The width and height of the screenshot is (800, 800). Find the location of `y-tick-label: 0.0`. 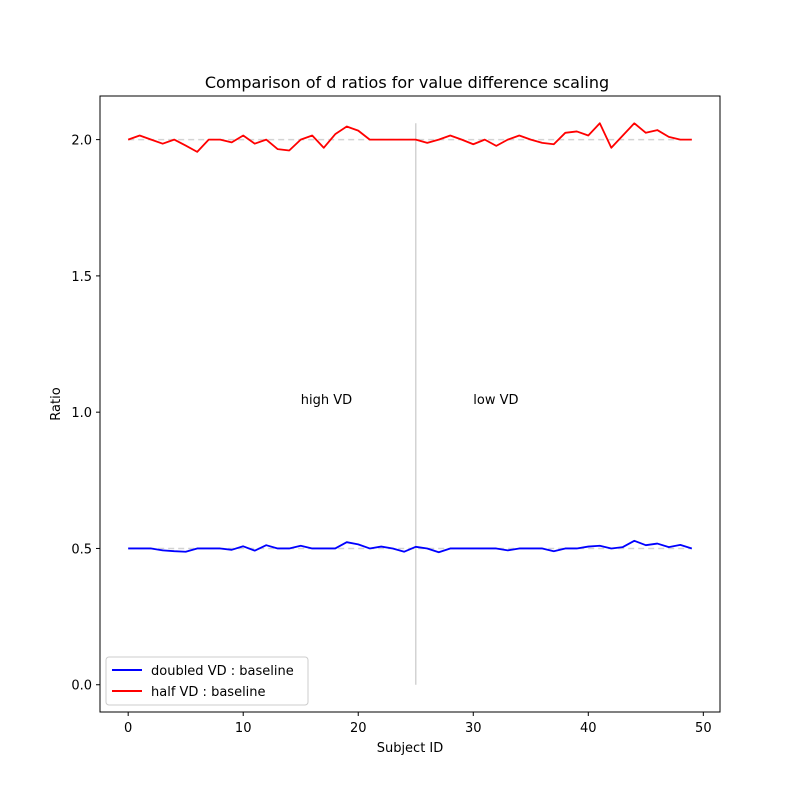

y-tick-label: 0.0 is located at coordinates (81, 686).